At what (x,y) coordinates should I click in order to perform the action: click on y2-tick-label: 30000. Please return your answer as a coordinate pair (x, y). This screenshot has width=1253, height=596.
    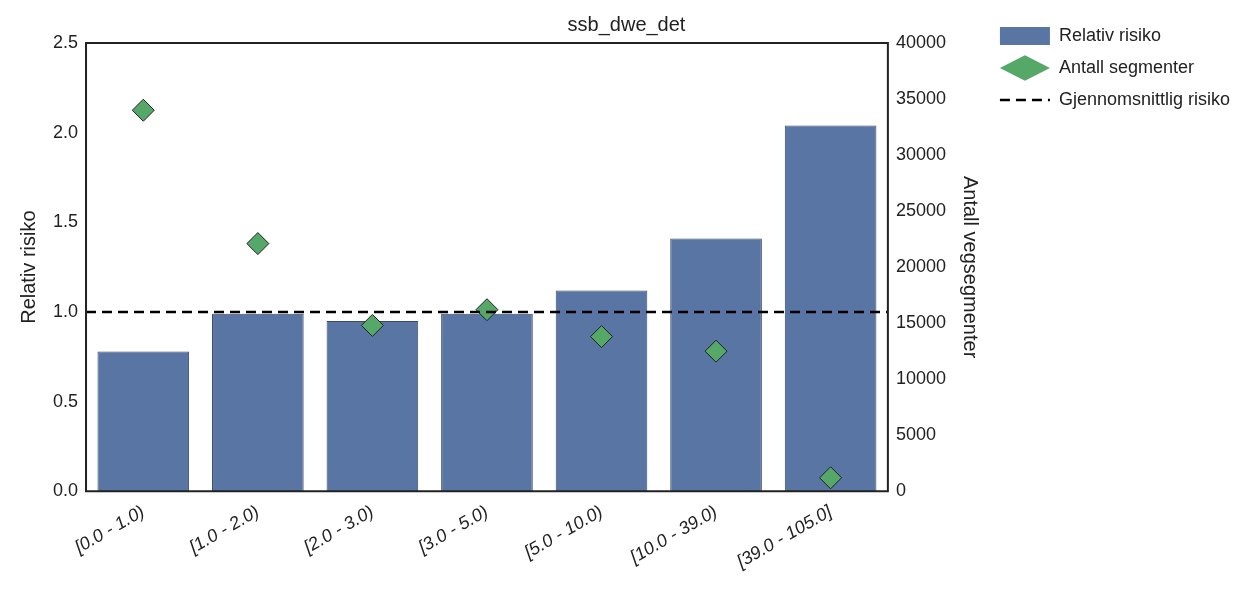
    Looking at the image, I should click on (920, 154).